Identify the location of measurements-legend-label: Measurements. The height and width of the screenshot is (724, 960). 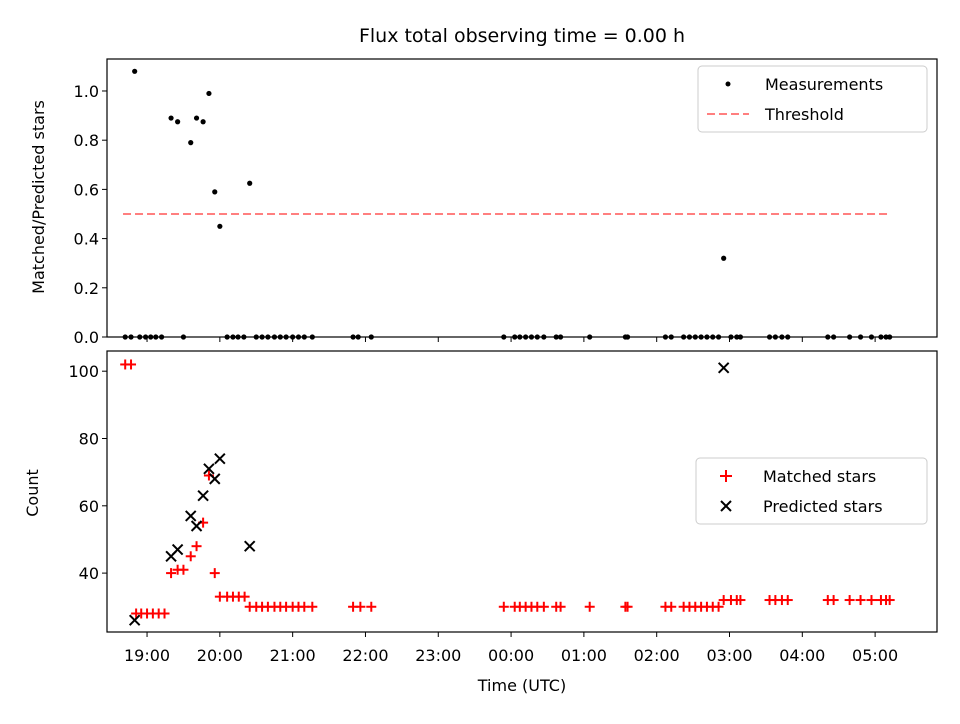
(824, 84).